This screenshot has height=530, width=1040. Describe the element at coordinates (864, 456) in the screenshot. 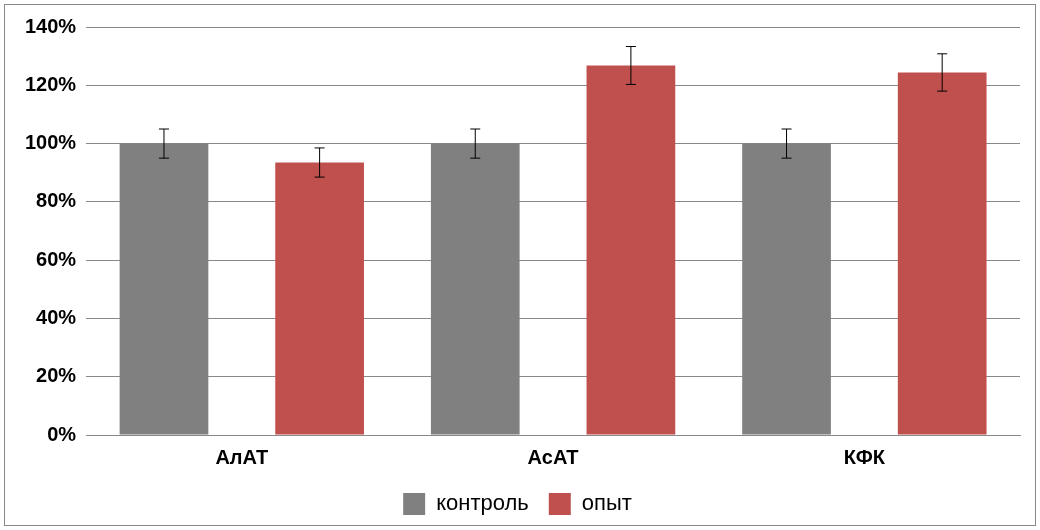

I see `x-tick-label: КФК` at that location.